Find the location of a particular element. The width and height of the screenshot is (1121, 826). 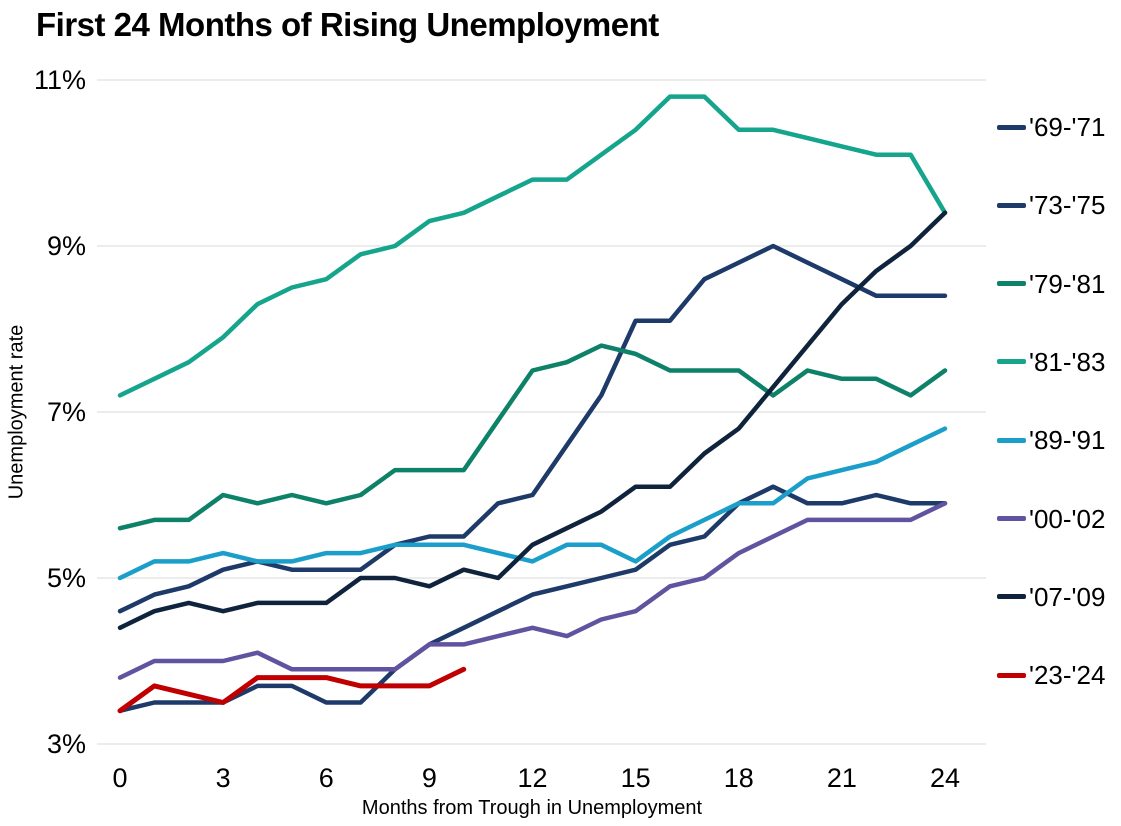

legend-item-07-09: '07-'09 is located at coordinates (1051, 597).